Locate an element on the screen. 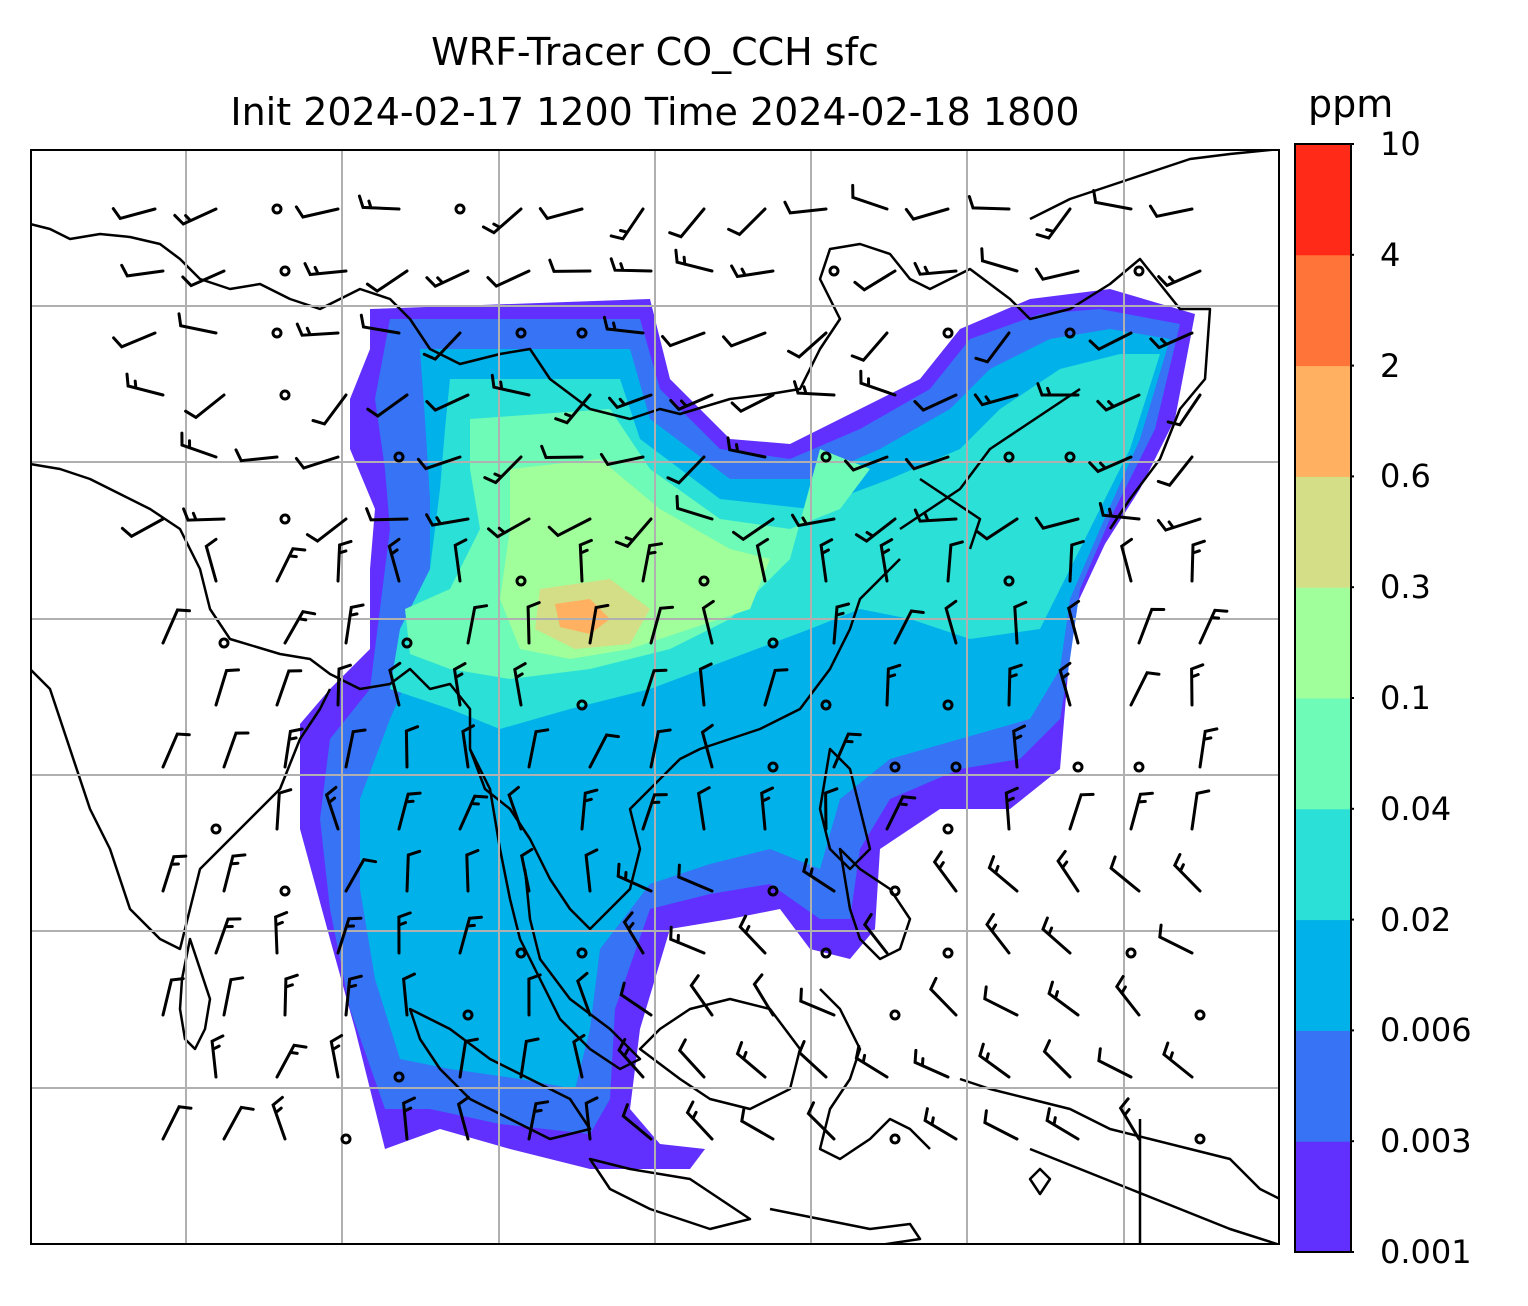 The image size is (1528, 1306). colorbar-tick-label: 0.003 is located at coordinates (1426, 1141).